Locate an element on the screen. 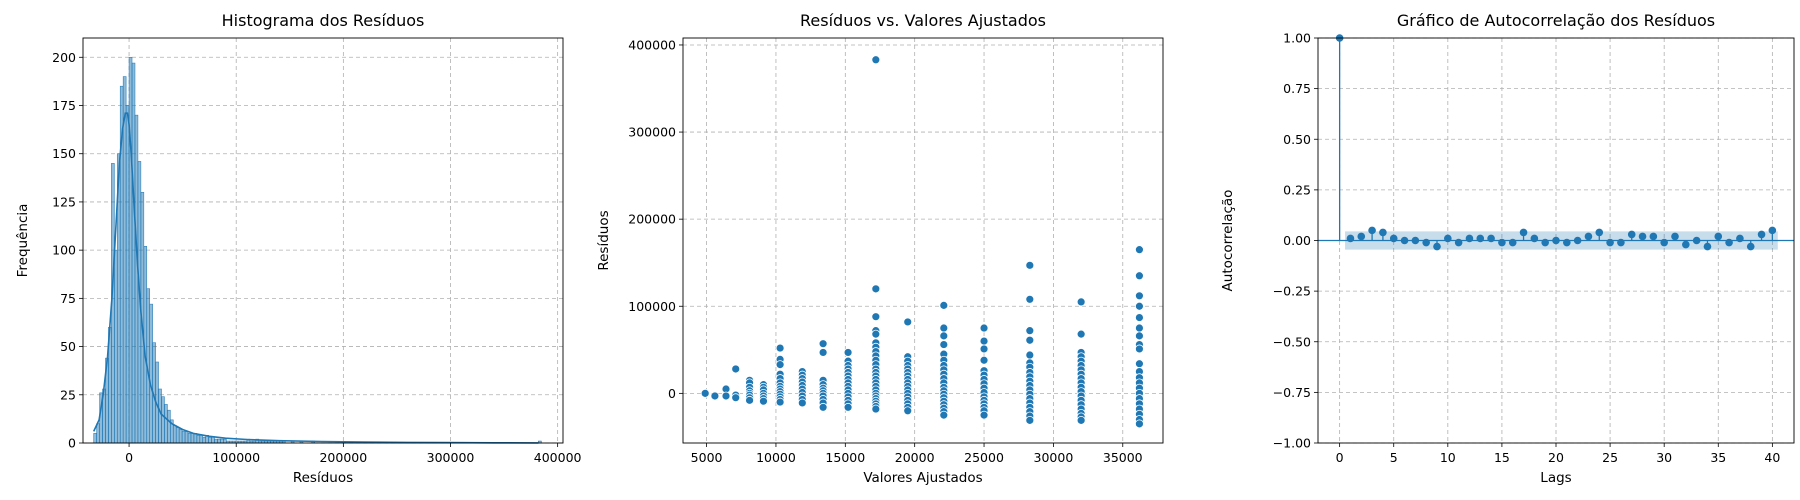  x-tick-label: 20 is located at coordinates (1556, 457).